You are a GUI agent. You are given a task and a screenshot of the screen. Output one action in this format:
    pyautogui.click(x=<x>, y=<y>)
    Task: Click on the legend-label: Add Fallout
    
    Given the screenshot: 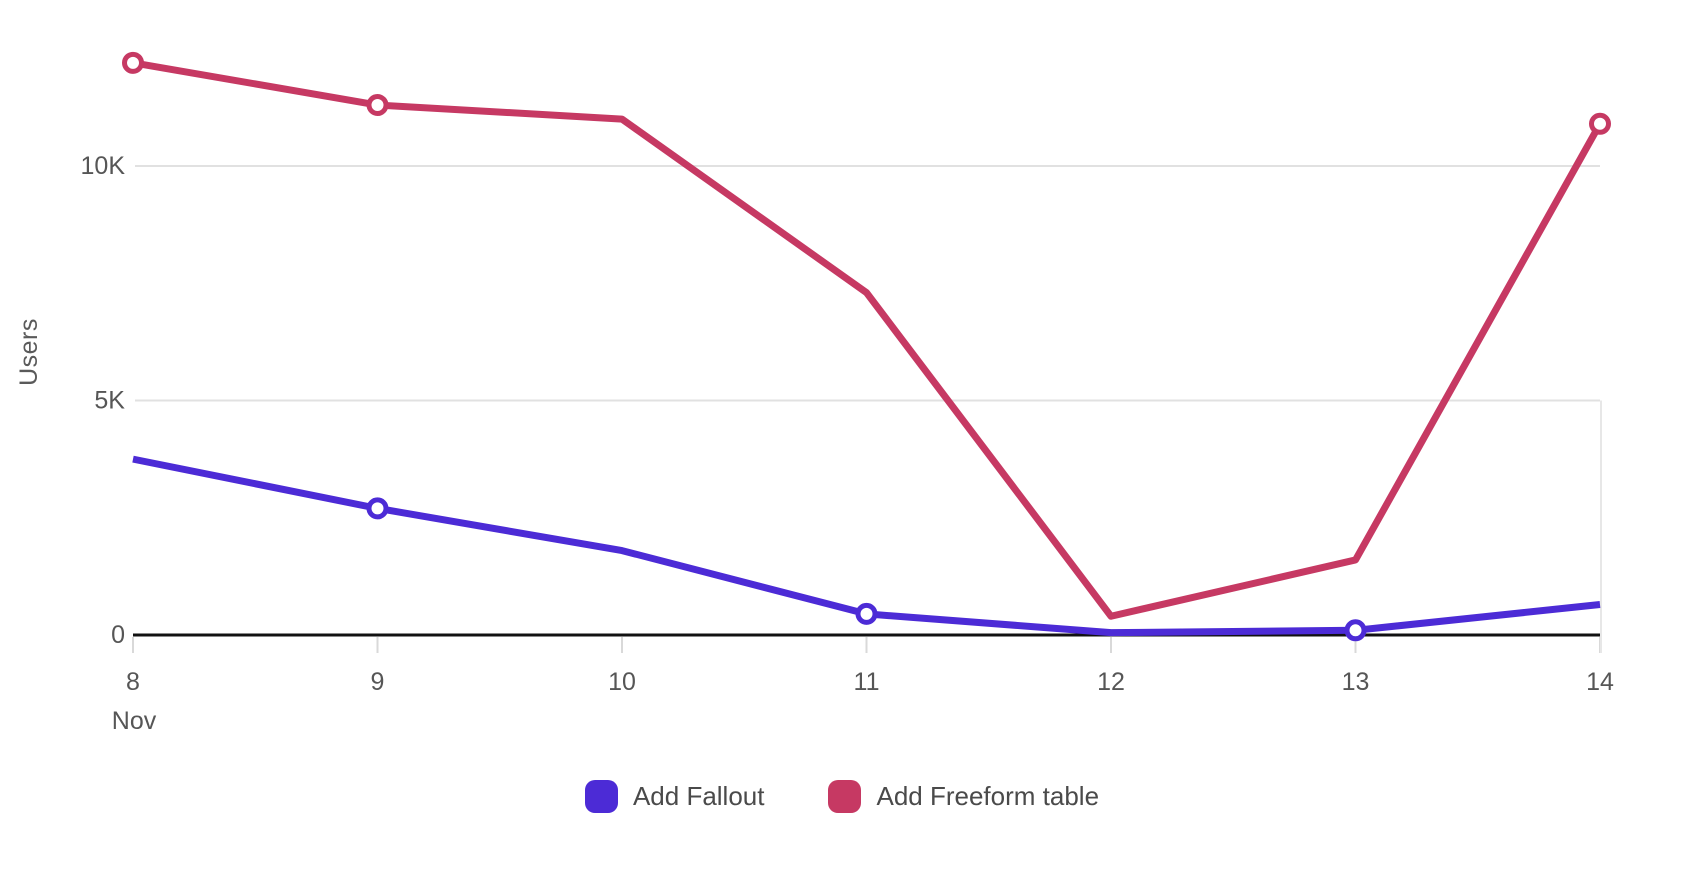 What is the action you would take?
    pyautogui.click(x=698, y=796)
    